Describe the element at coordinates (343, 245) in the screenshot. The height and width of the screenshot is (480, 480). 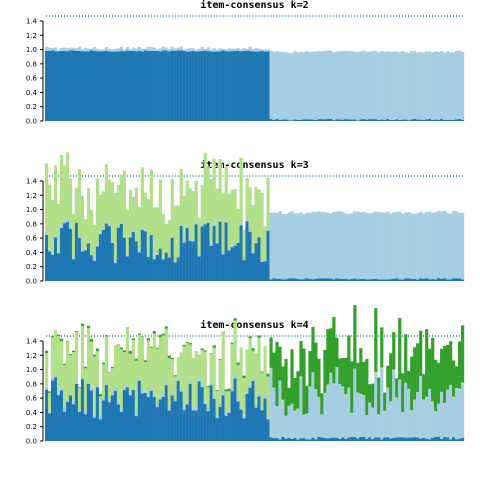
I see `bar-segment-item-100-c2` at that location.